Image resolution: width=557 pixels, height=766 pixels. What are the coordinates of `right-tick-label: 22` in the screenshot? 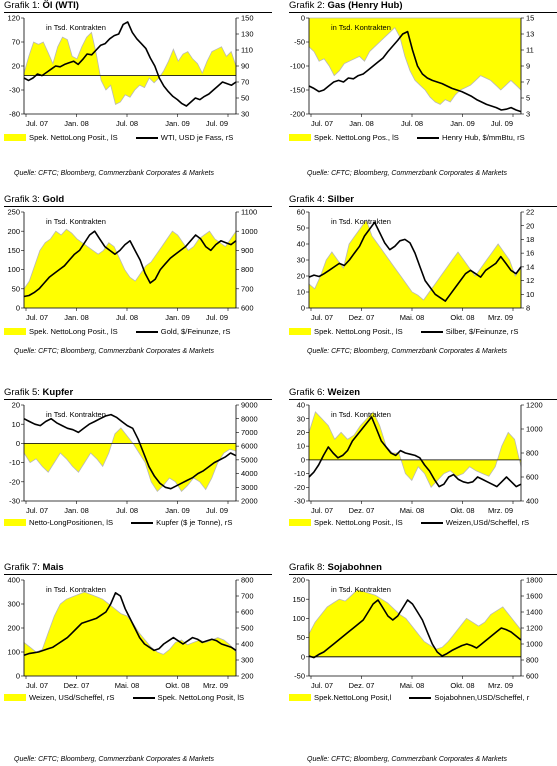 It's located at (530, 212).